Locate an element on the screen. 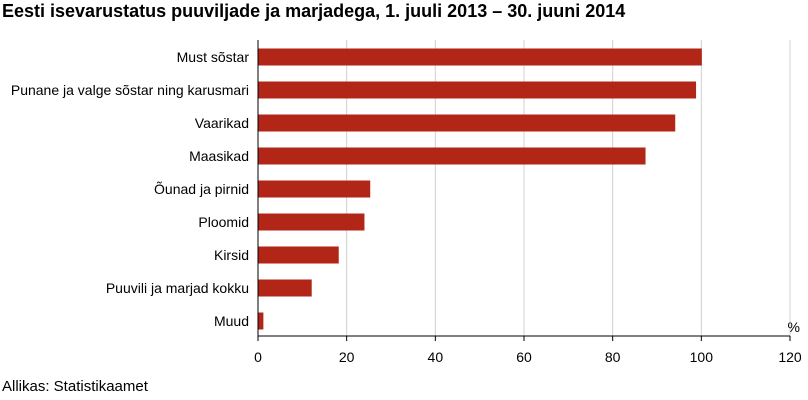 This screenshot has width=808, height=400. category-label: Punane ja valge sõstar ning karusmari is located at coordinates (130, 90).